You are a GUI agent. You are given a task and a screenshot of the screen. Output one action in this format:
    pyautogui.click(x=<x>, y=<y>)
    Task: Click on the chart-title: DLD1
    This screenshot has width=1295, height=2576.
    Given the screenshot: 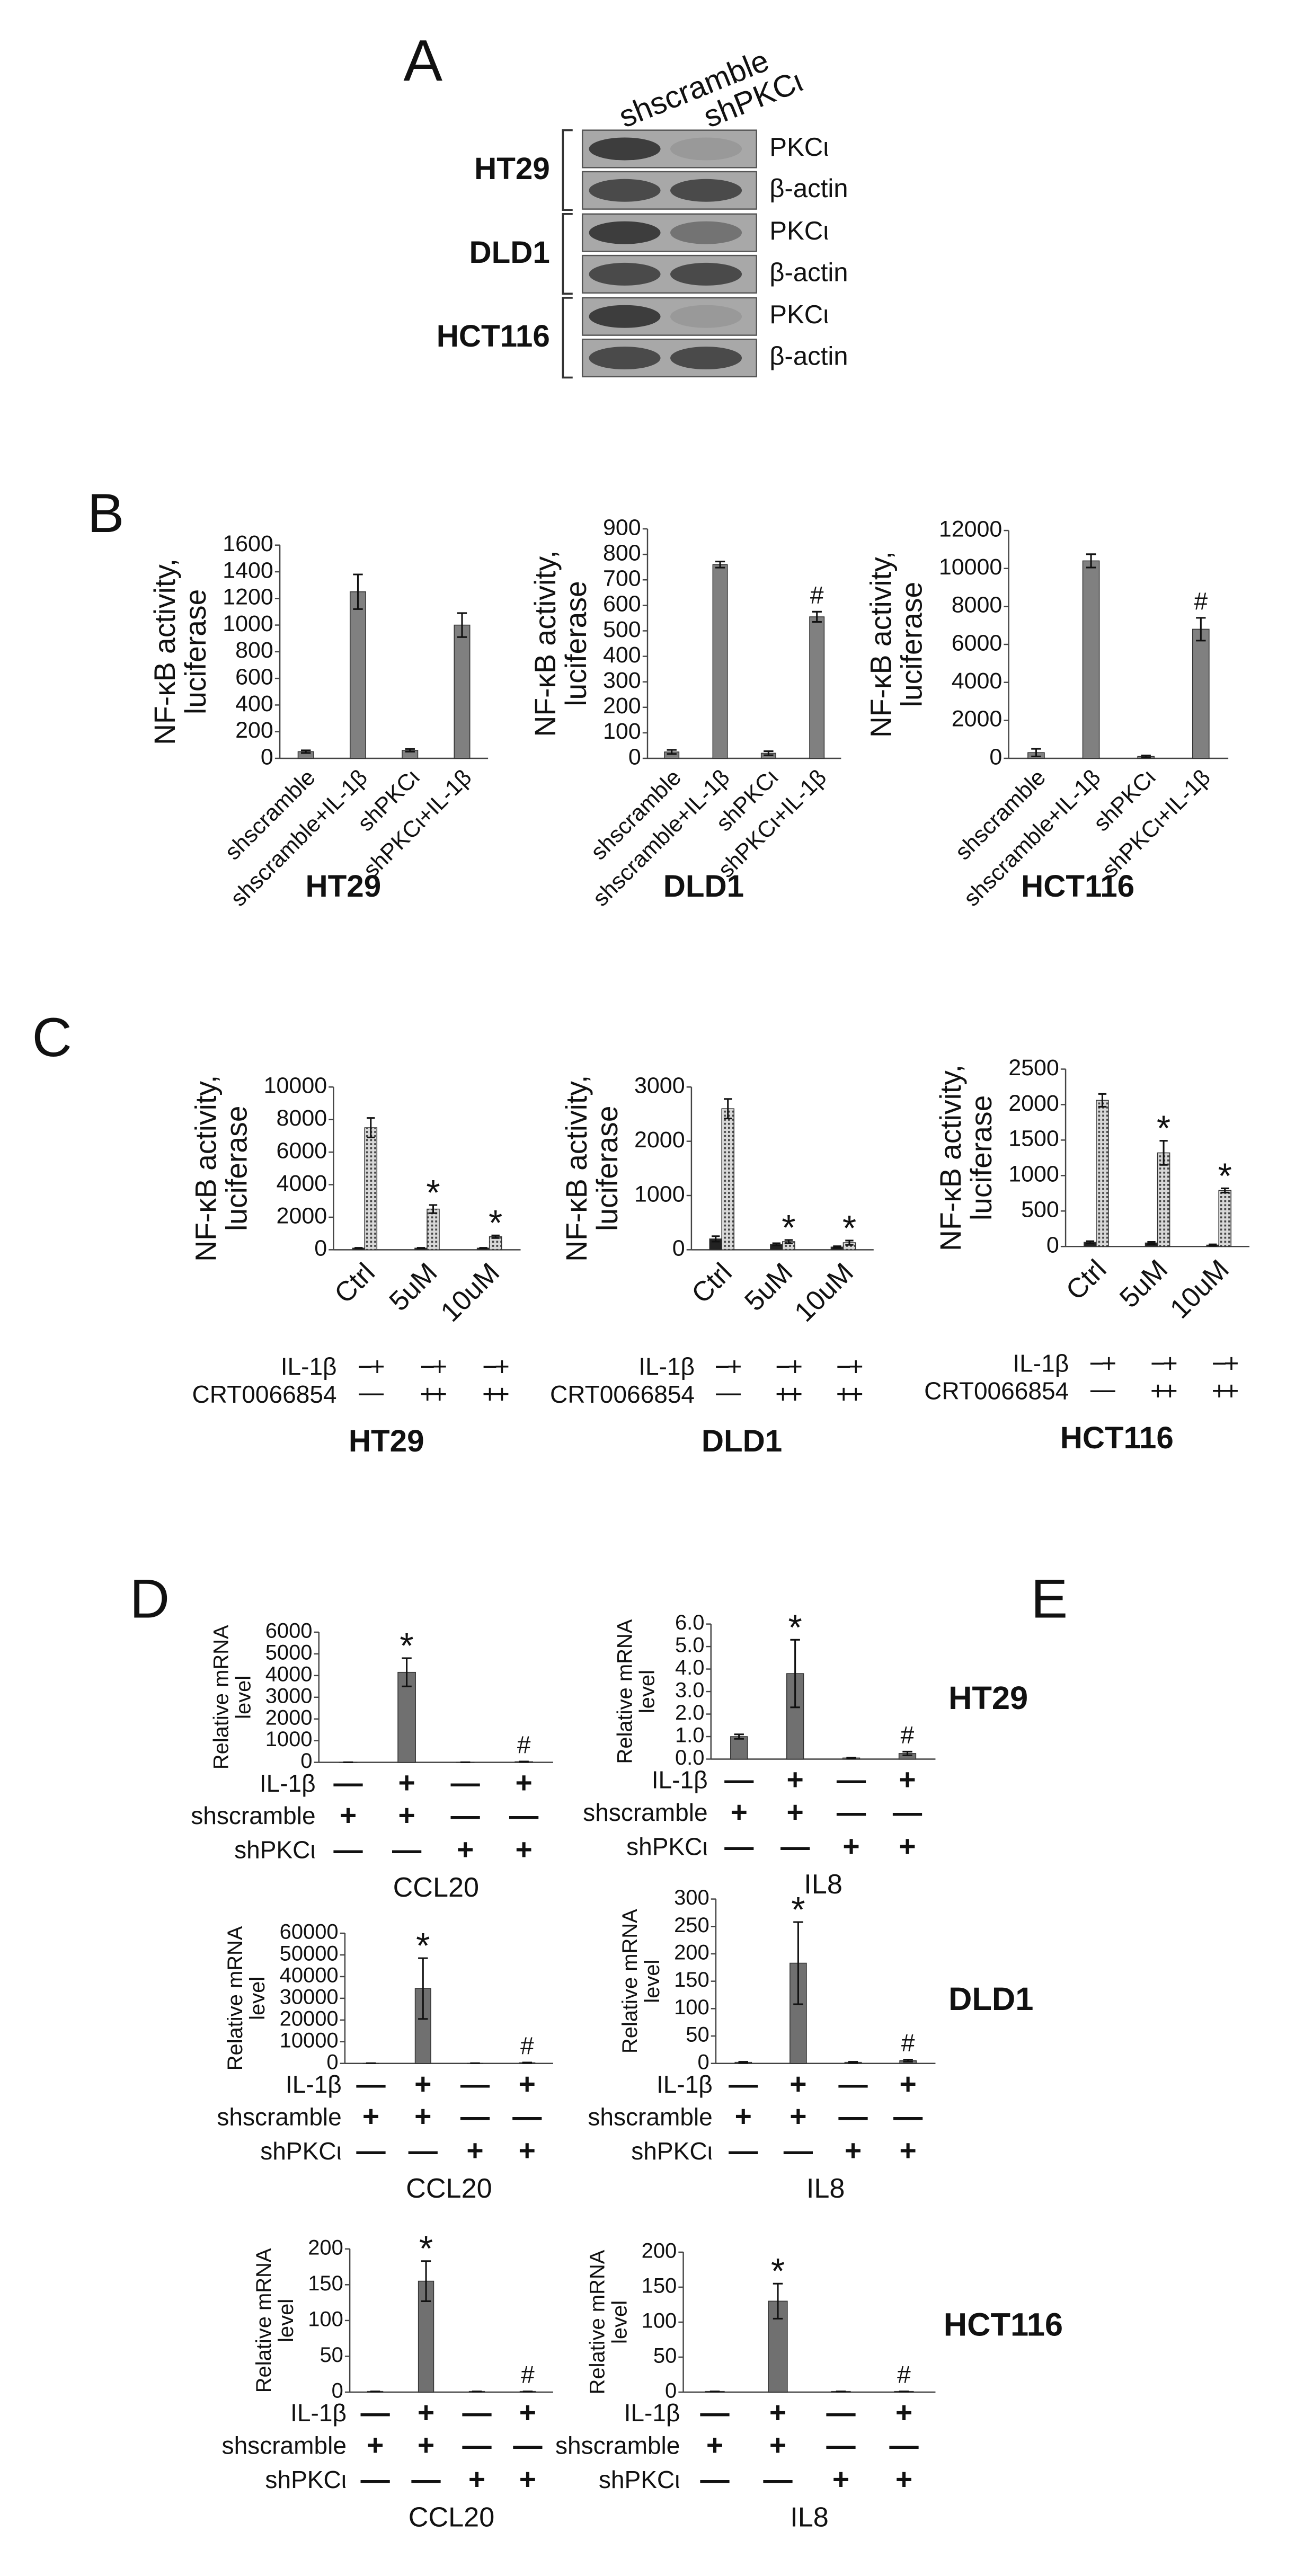 What is the action you would take?
    pyautogui.click(x=703, y=886)
    